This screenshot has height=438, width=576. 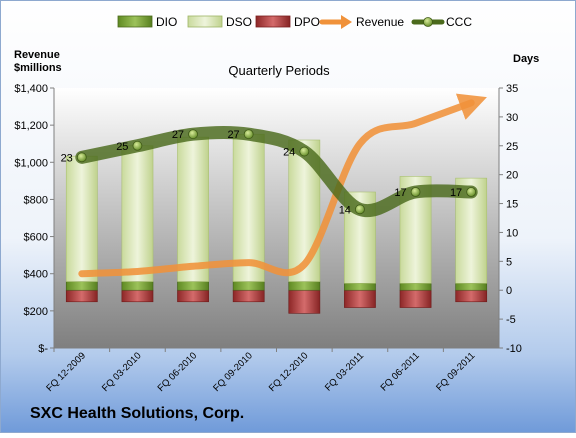 What do you see at coordinates (289, 153) in the screenshot?
I see `data-label-ccc: 24` at bounding box center [289, 153].